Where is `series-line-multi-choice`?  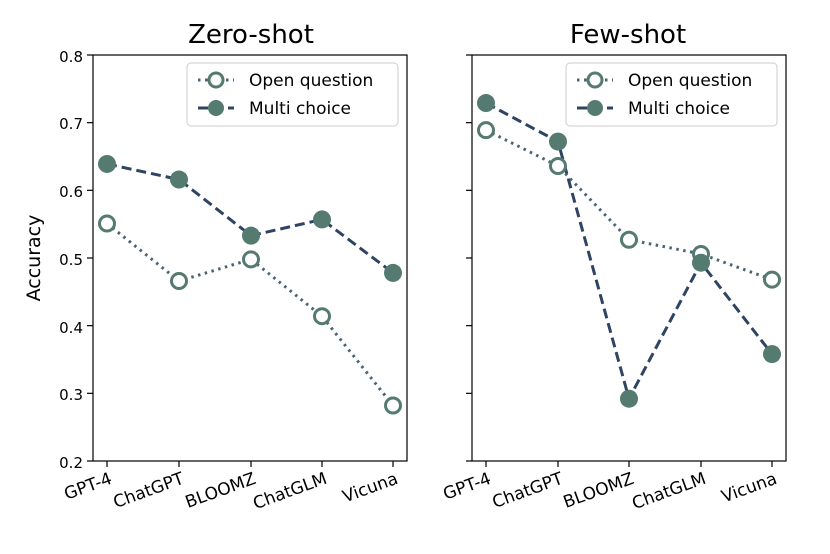
series-line-multi-choice is located at coordinates (250, 218).